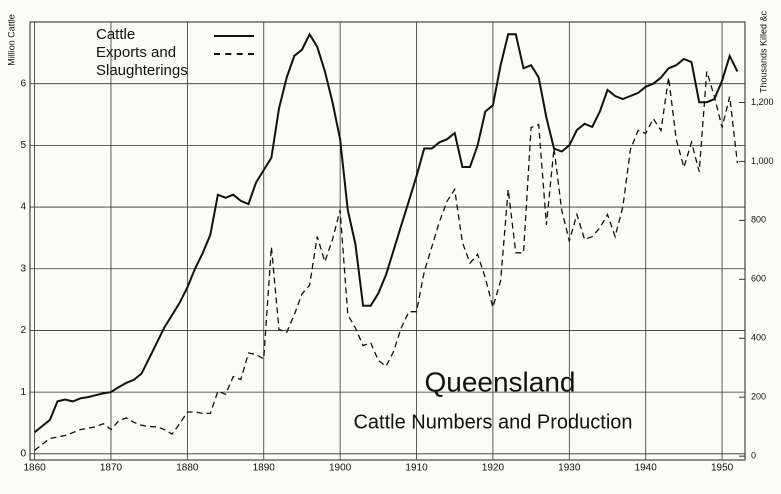 This screenshot has width=781, height=494. What do you see at coordinates (763, 51) in the screenshot?
I see `y2-axis-label: Thousands Killed &c` at bounding box center [763, 51].